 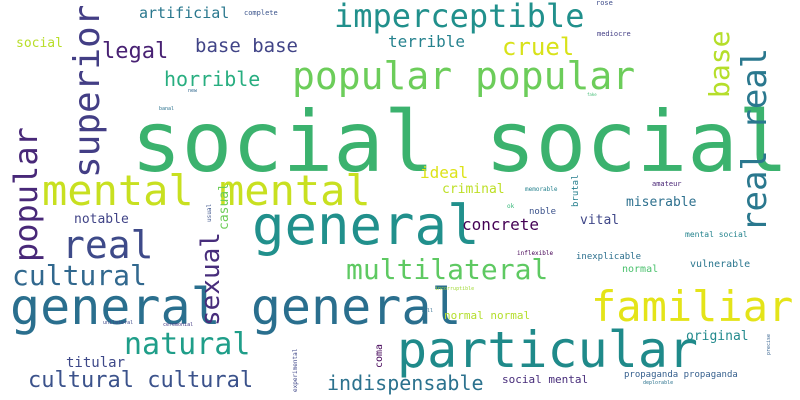 What do you see at coordinates (246, 46) in the screenshot?
I see `word-base-base: base base` at bounding box center [246, 46].